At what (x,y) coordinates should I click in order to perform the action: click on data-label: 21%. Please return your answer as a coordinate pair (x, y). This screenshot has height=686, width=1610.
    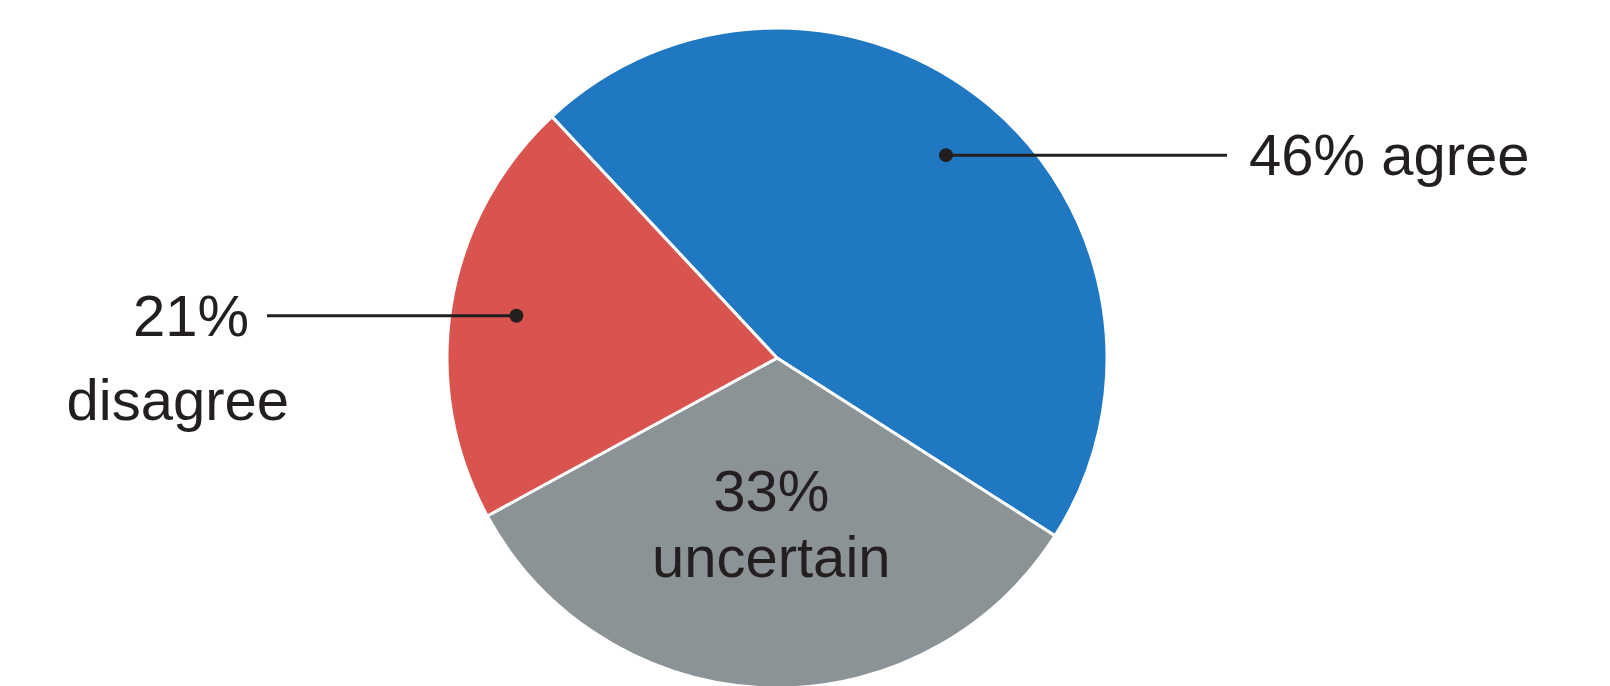
    Looking at the image, I should click on (190, 315).